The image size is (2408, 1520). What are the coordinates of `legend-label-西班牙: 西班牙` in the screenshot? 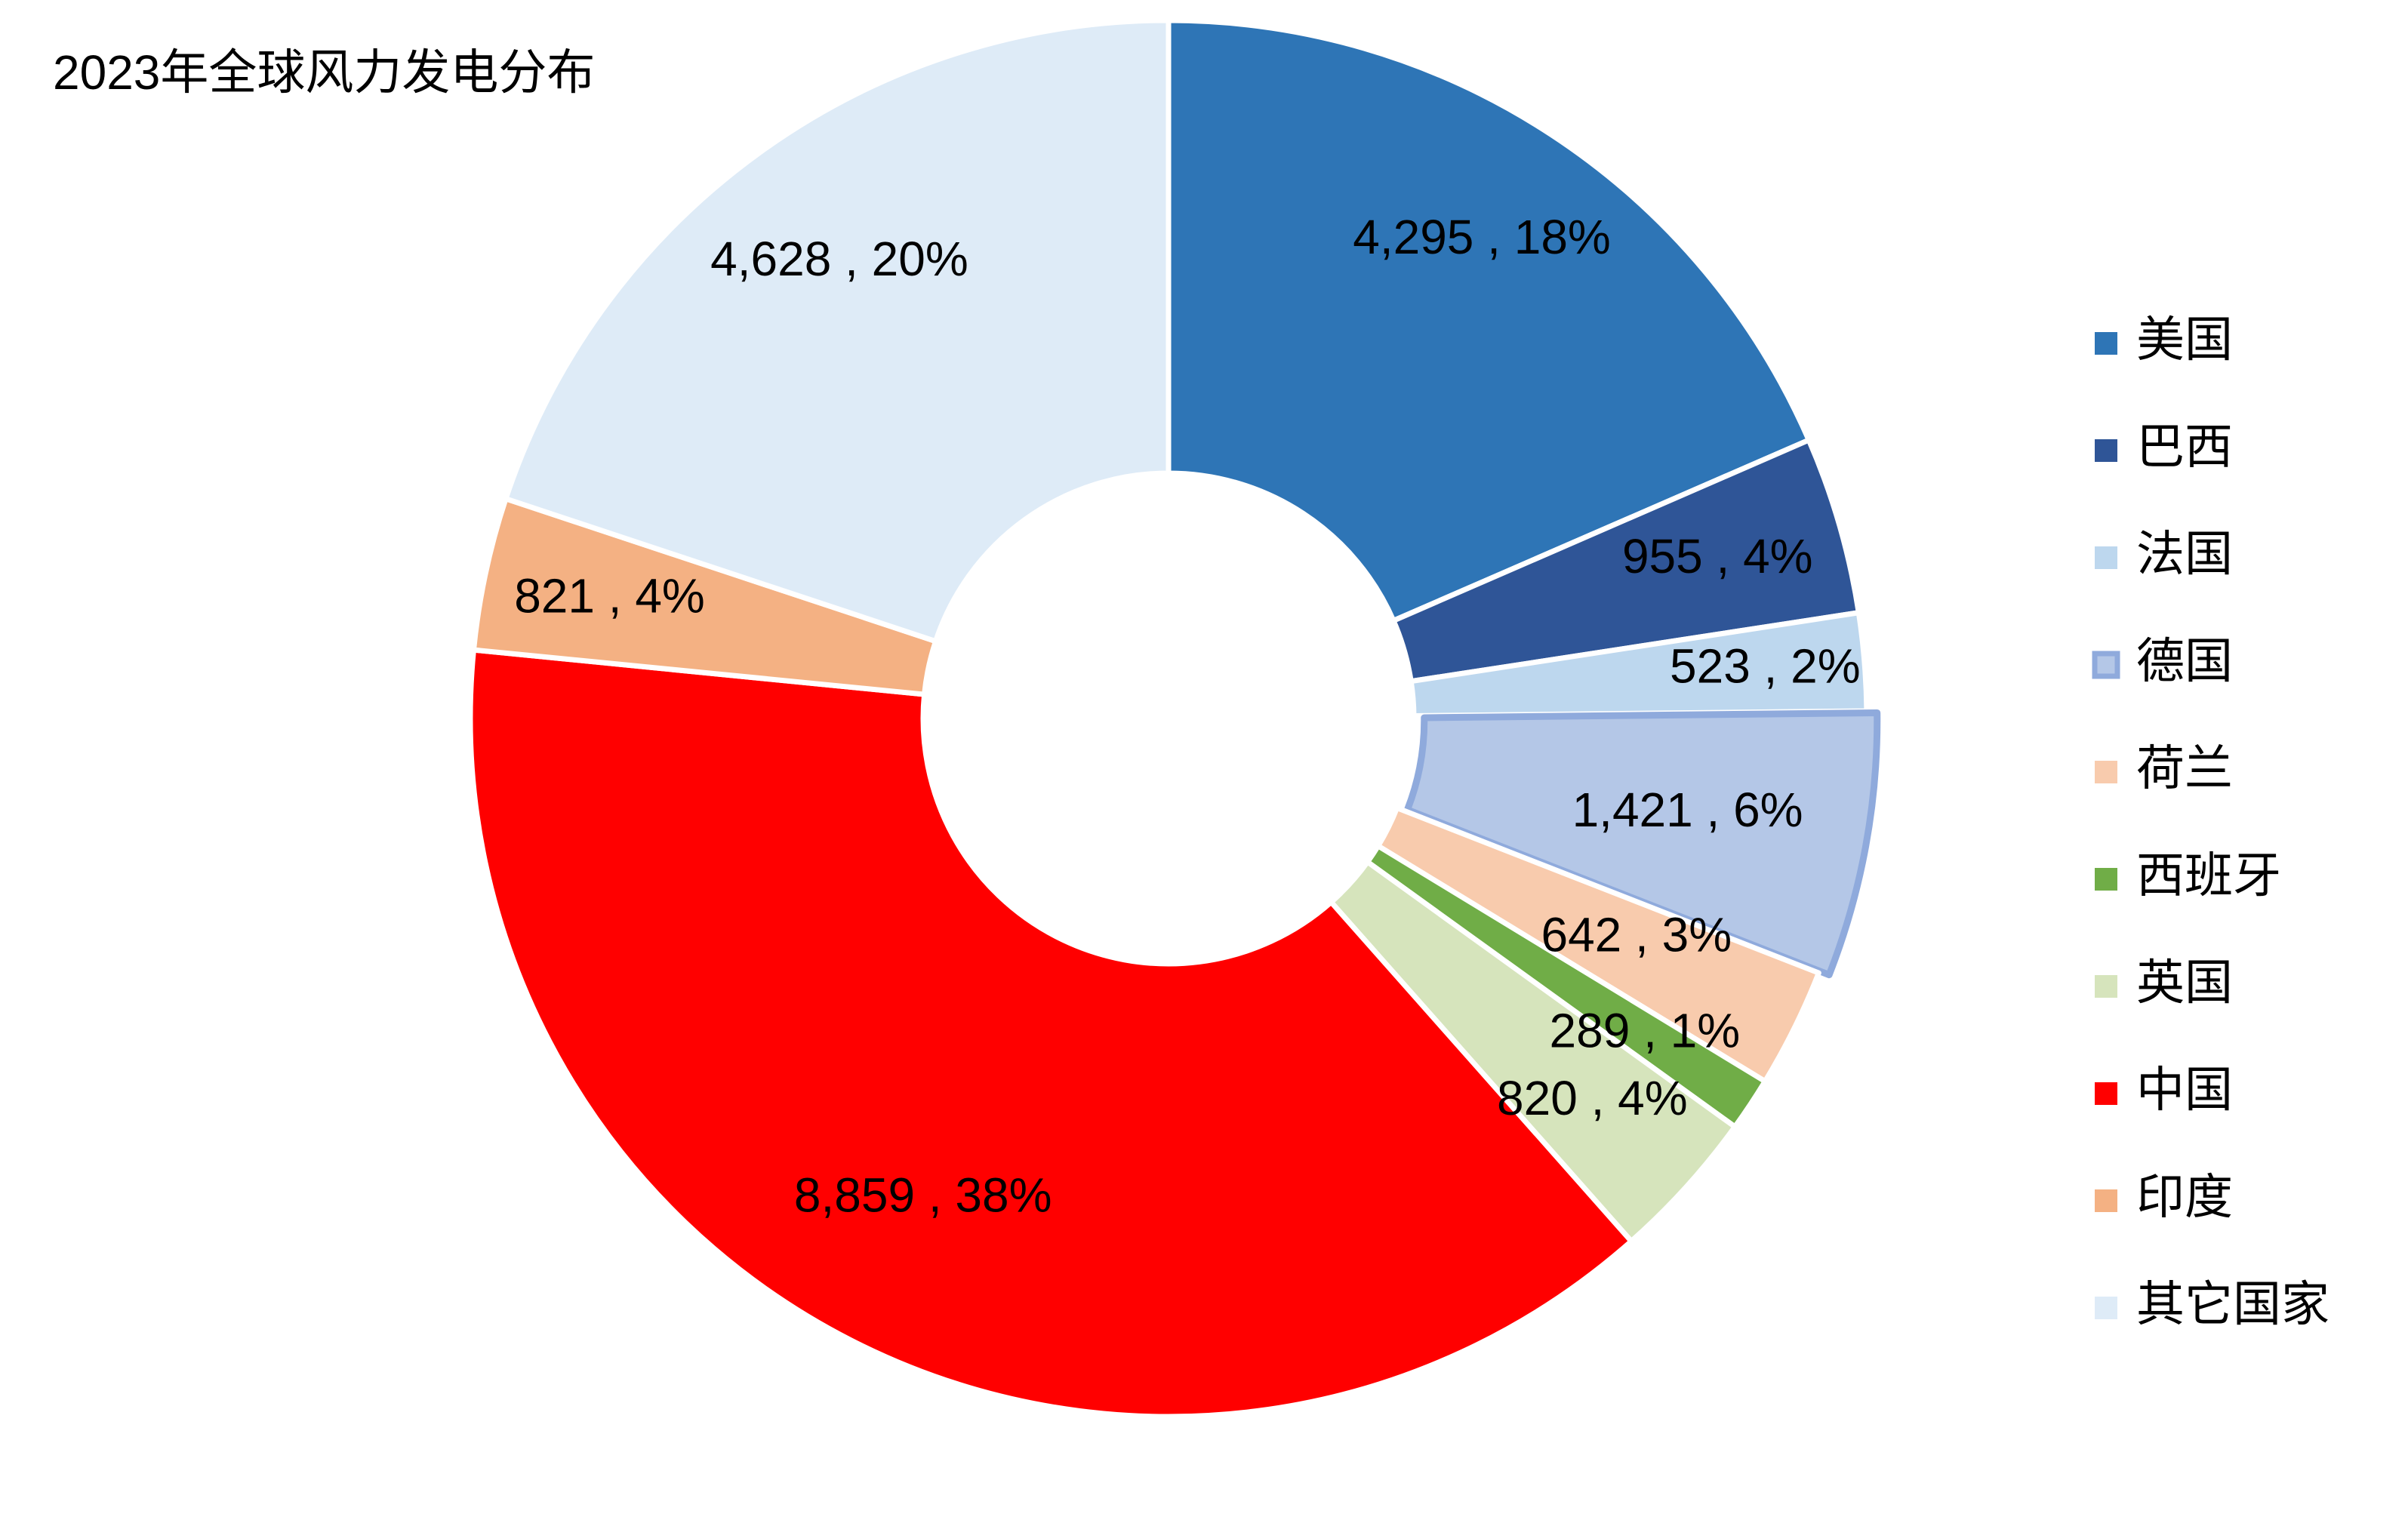 It's located at (2208, 875).